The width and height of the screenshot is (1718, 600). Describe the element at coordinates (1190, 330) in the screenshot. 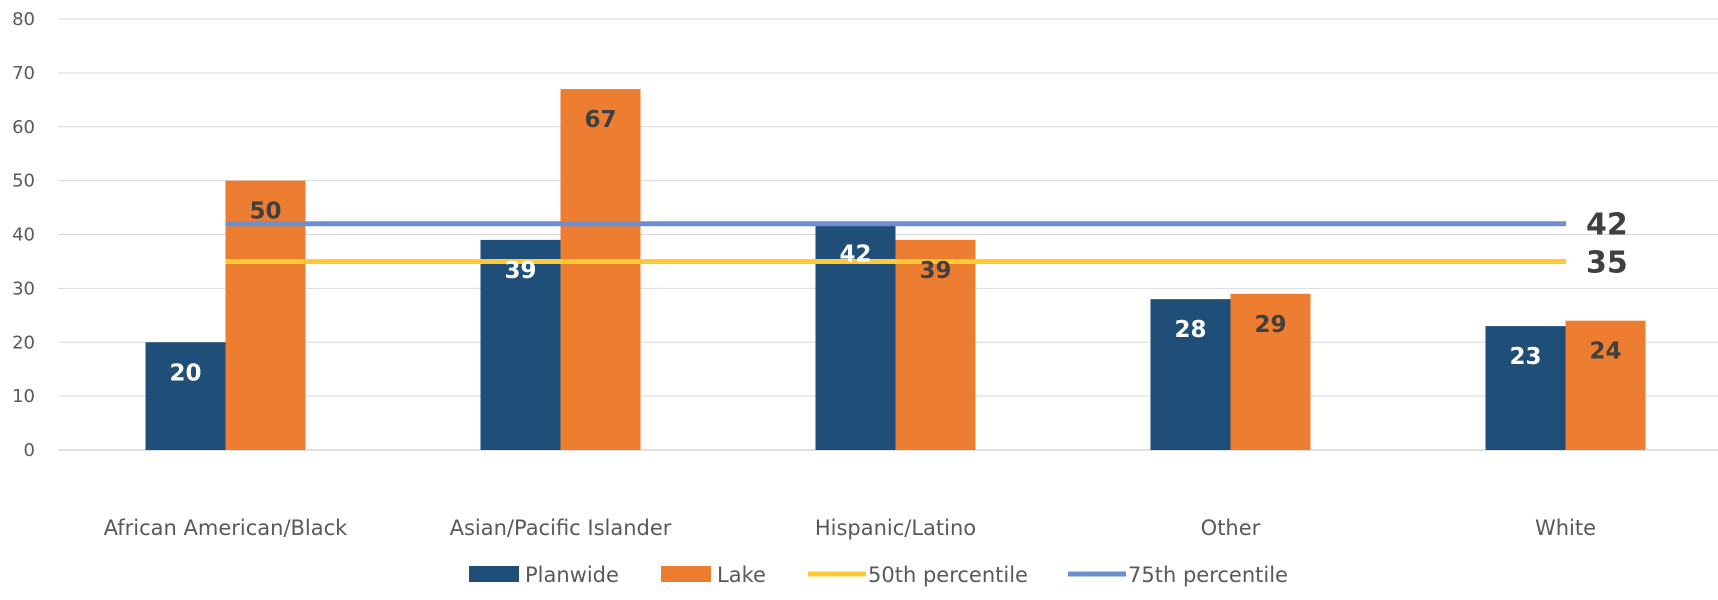

I see `data-label: 28` at that location.